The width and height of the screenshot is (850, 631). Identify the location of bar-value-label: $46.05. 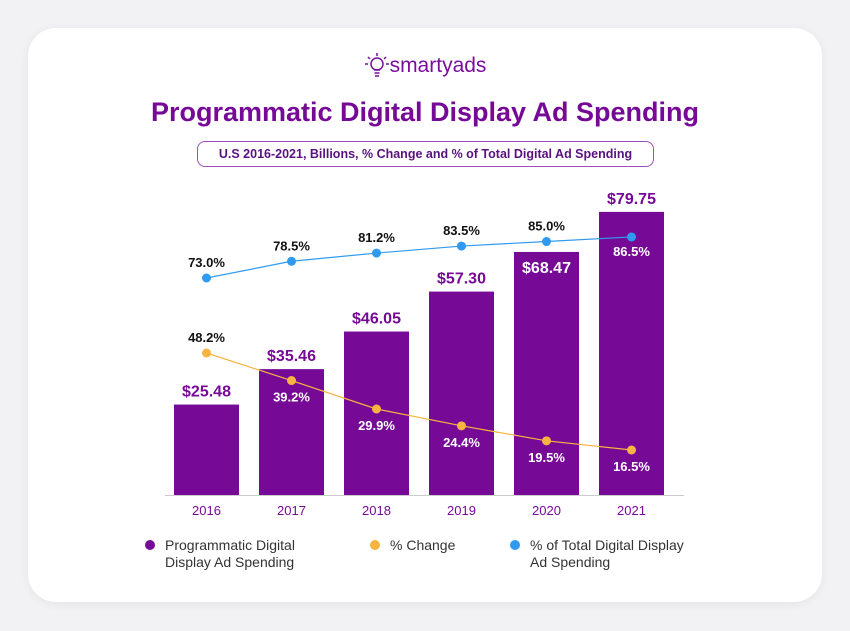
(376, 319).